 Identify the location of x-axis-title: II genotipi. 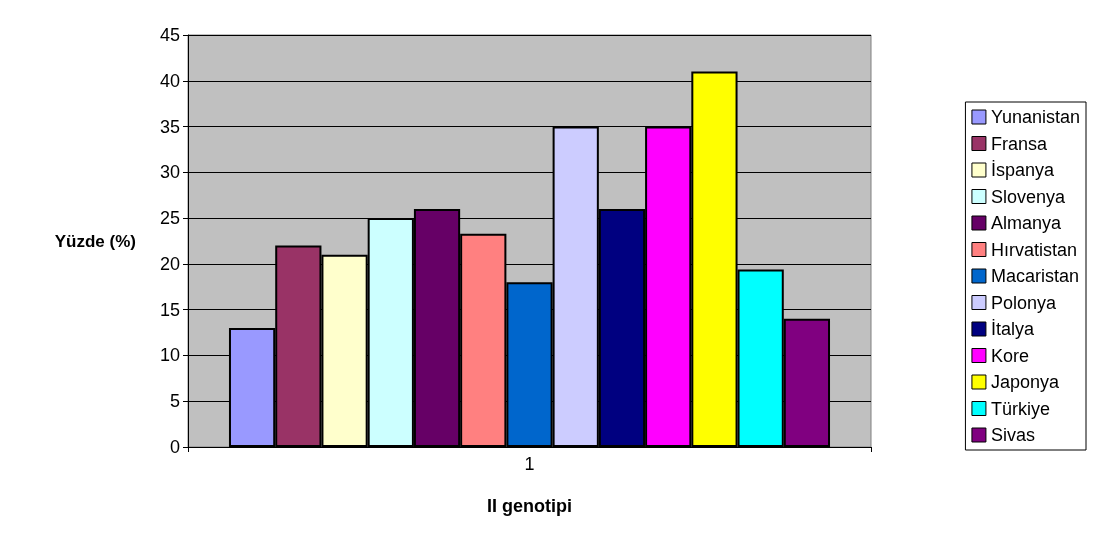
(529, 506).